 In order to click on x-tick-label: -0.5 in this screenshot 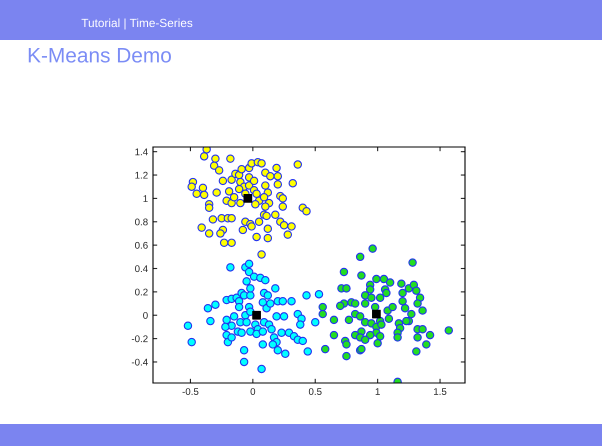, I will do `click(190, 391)`.